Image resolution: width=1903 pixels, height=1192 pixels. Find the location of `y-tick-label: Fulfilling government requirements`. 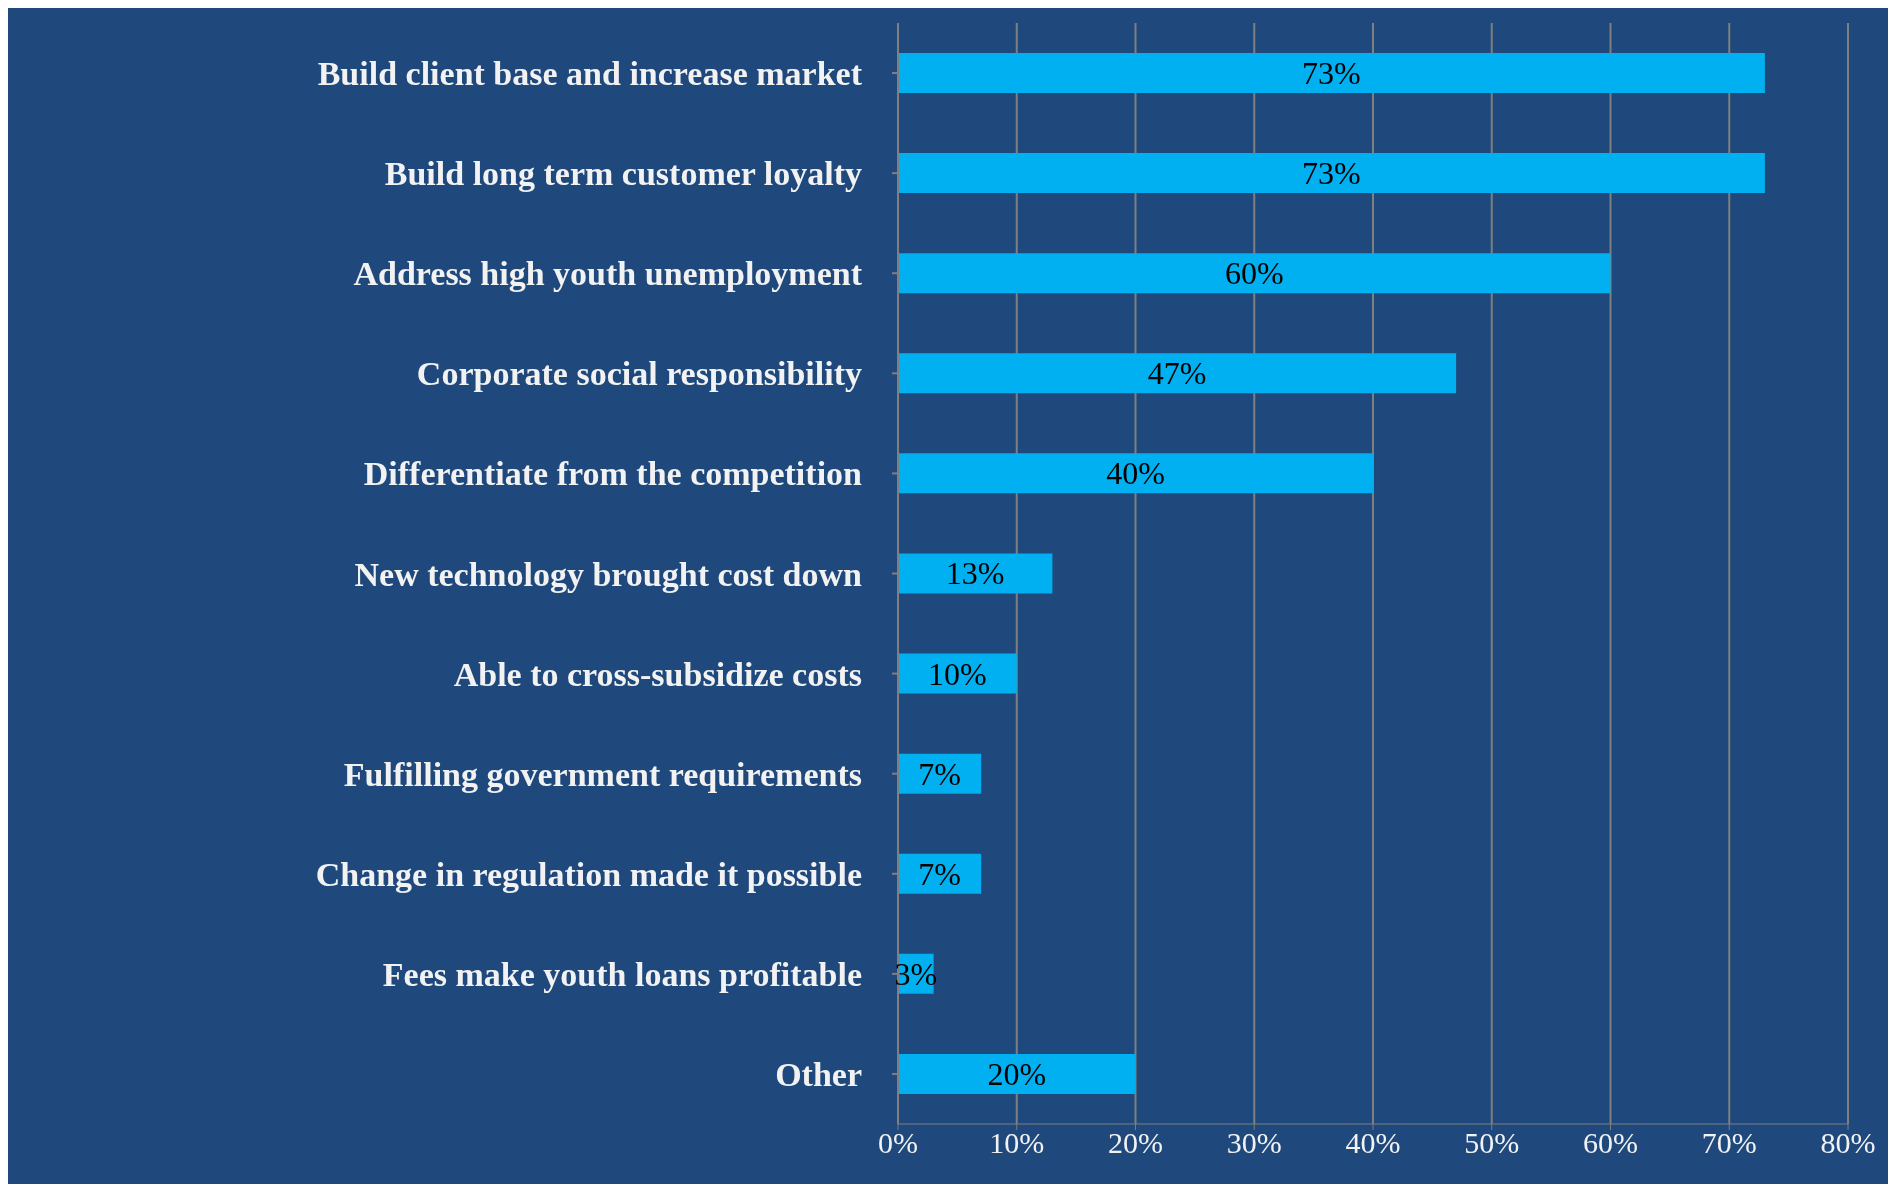

y-tick-label: Fulfilling government requirements is located at coordinates (602, 774).